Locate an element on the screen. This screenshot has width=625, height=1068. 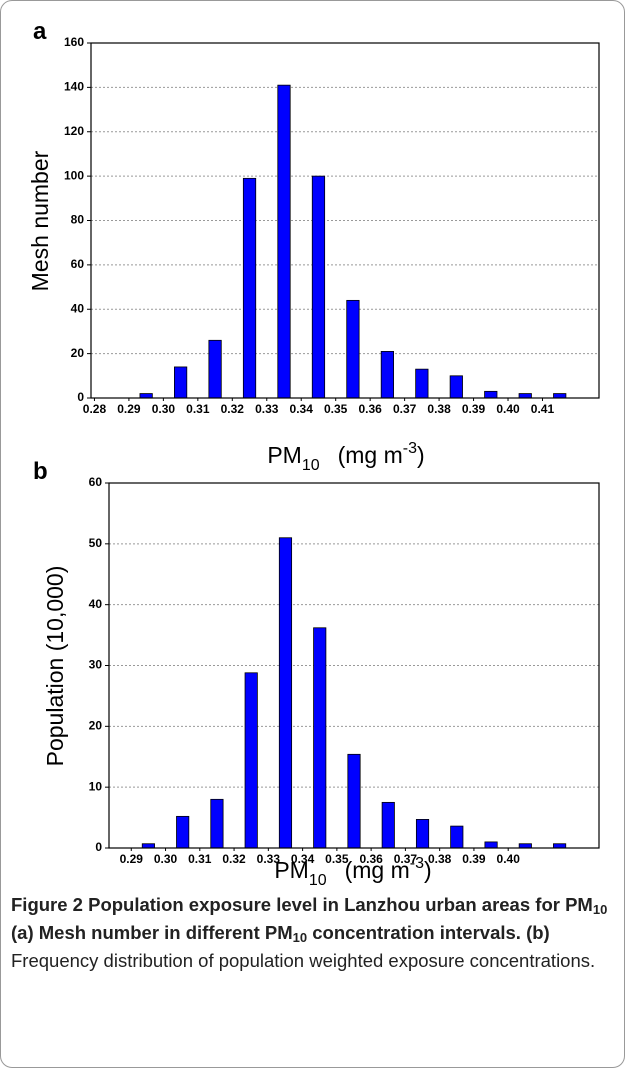
y-tick-label: 100 is located at coordinates (74, 175).